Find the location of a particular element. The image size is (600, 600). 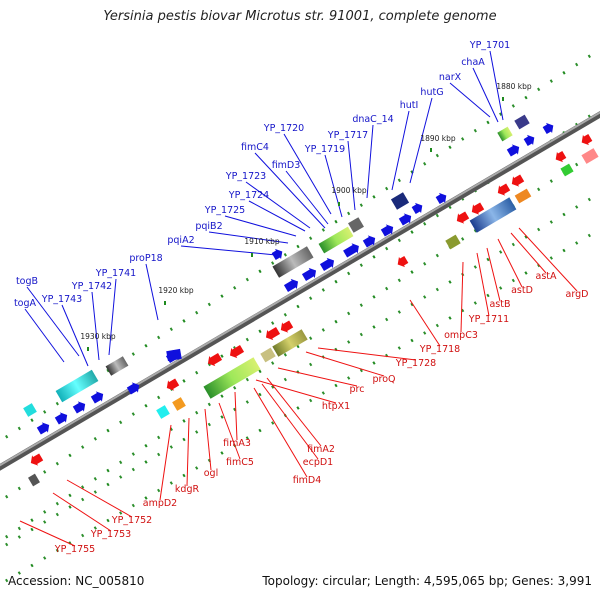

reverse-gene-label: astB is located at coordinates (499, 304).